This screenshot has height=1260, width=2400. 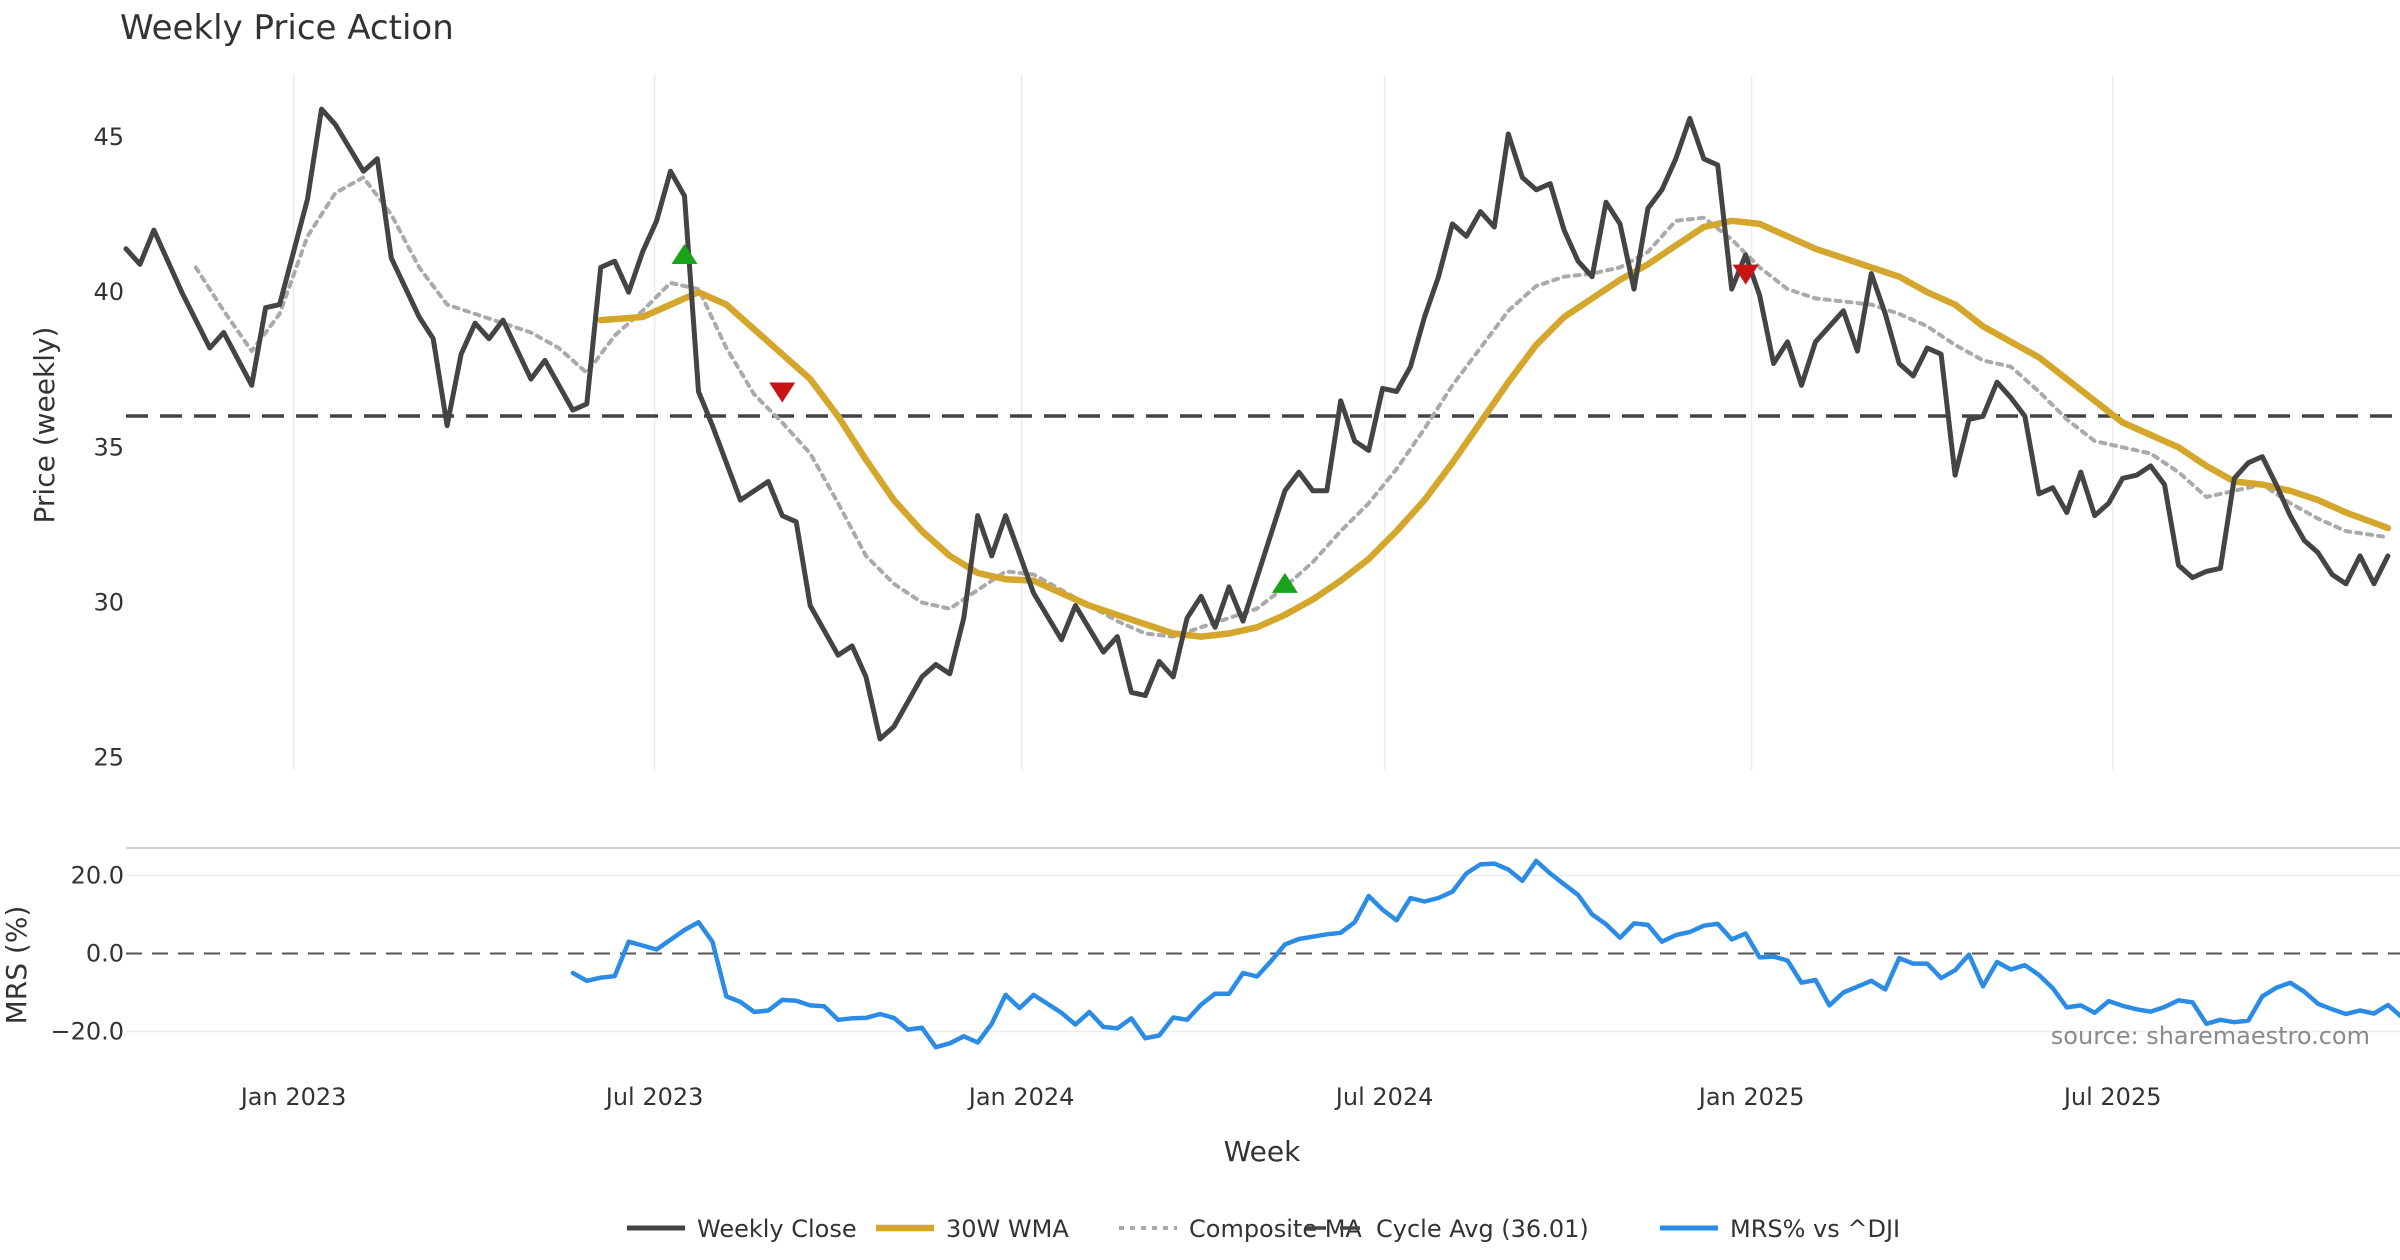 I want to click on x-tick-label: Jan 2025, so click(x=1751, y=1097).